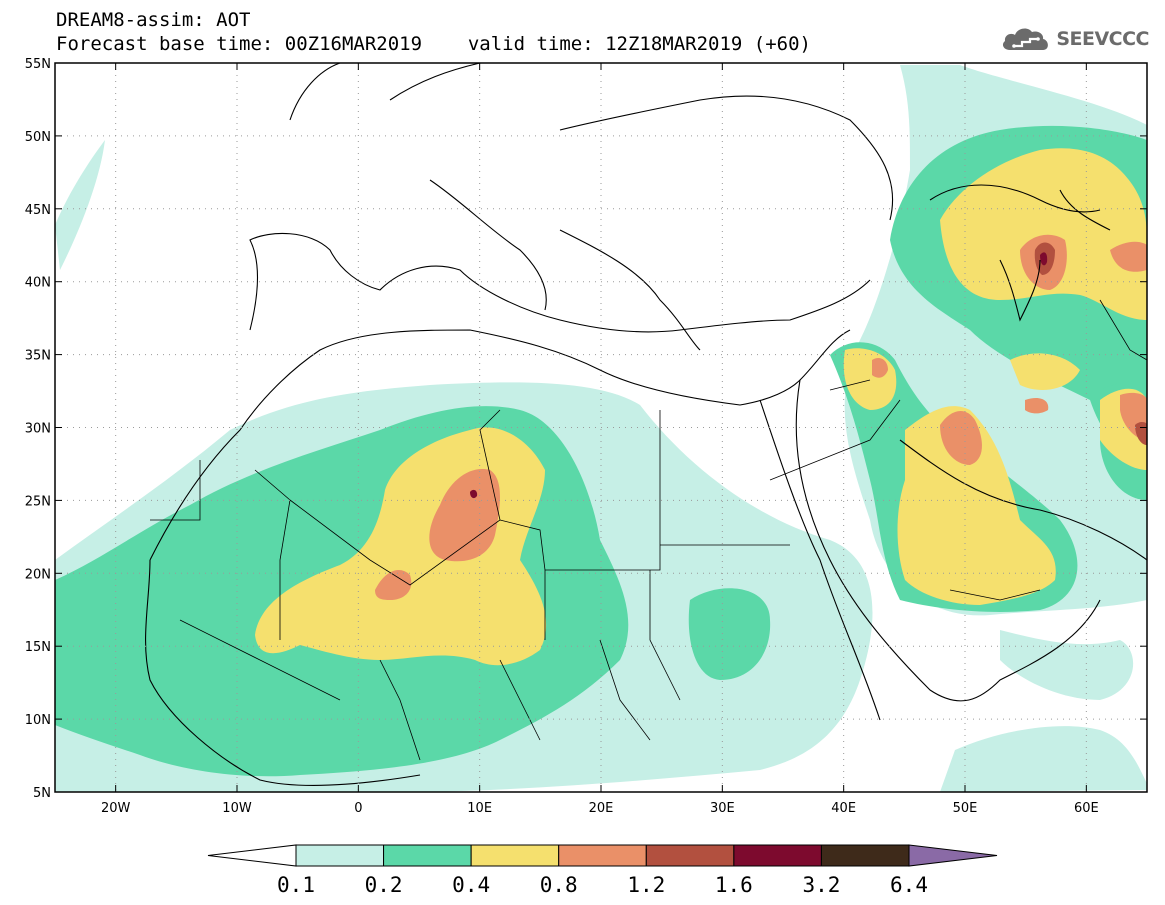 The width and height of the screenshot is (1165, 905). Describe the element at coordinates (237, 808) in the screenshot. I see `lon-tick-label: 10W` at that location.